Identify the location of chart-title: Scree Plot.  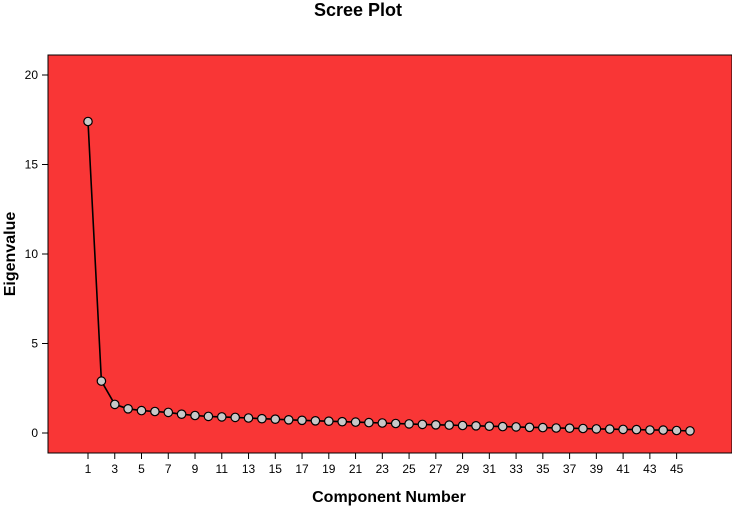
(358, 10).